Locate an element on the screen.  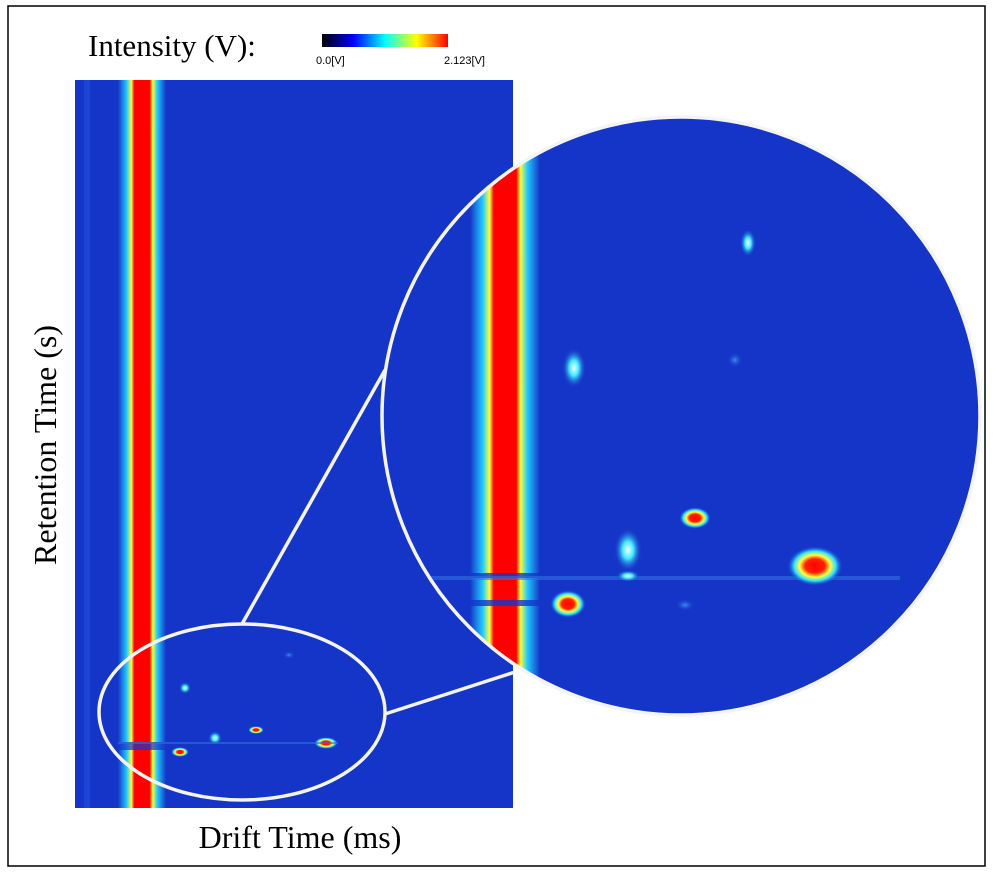
colorbar-min: 0.0[V] is located at coordinates (330, 61).